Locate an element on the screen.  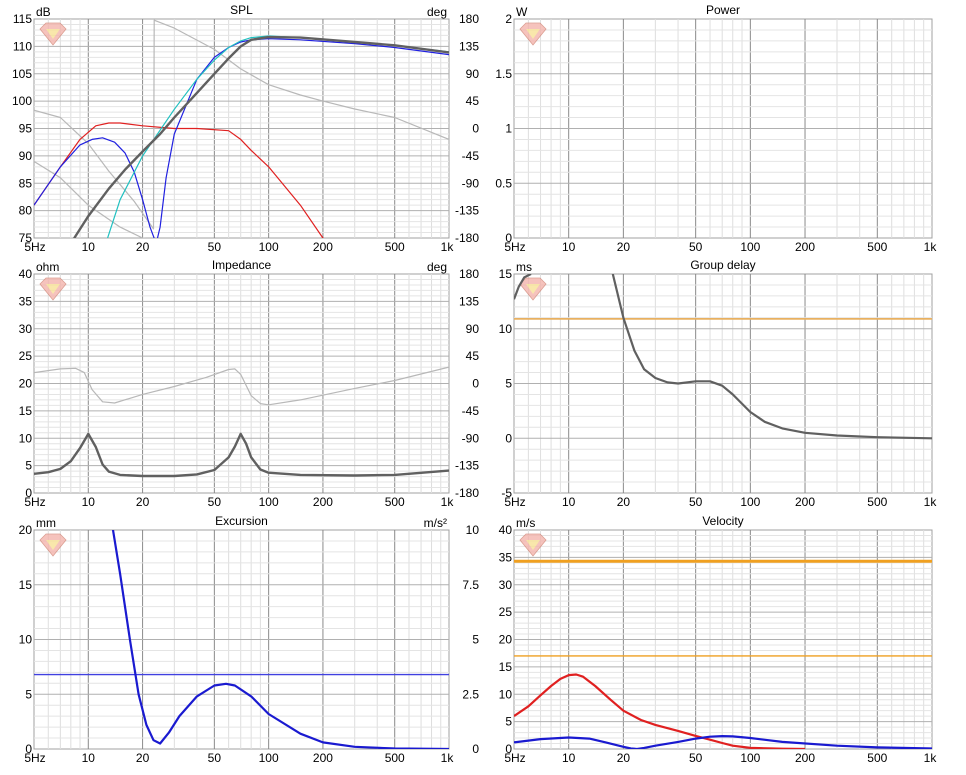
right-y-tick-label: 5 is located at coordinates (475, 640).